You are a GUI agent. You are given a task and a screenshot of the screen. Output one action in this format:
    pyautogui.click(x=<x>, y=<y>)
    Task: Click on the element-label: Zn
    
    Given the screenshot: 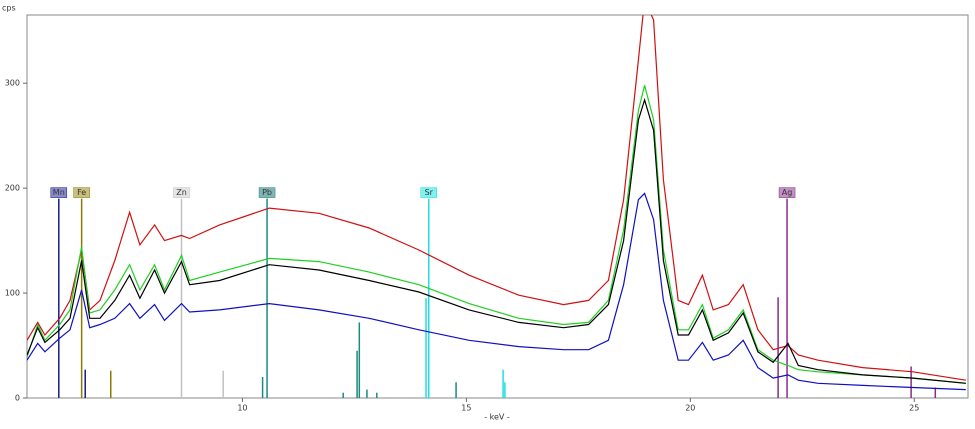 What is the action you would take?
    pyautogui.click(x=181, y=192)
    